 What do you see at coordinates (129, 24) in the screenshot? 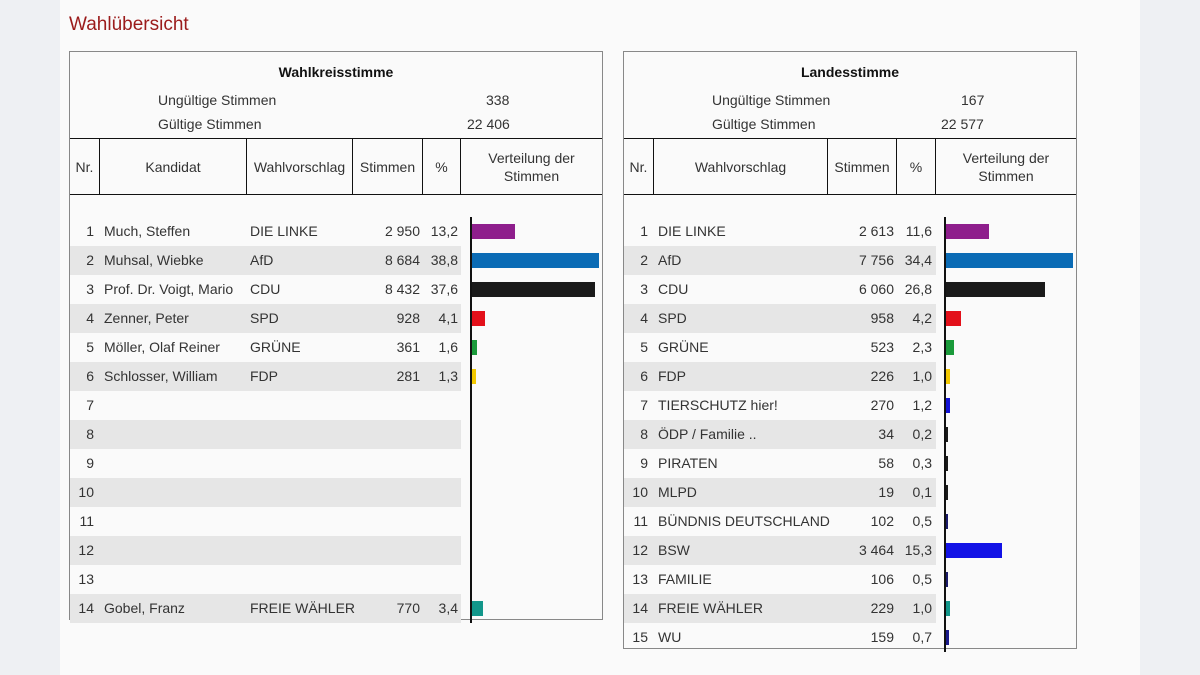
I see `page-title: Wahlübersicht` at bounding box center [129, 24].